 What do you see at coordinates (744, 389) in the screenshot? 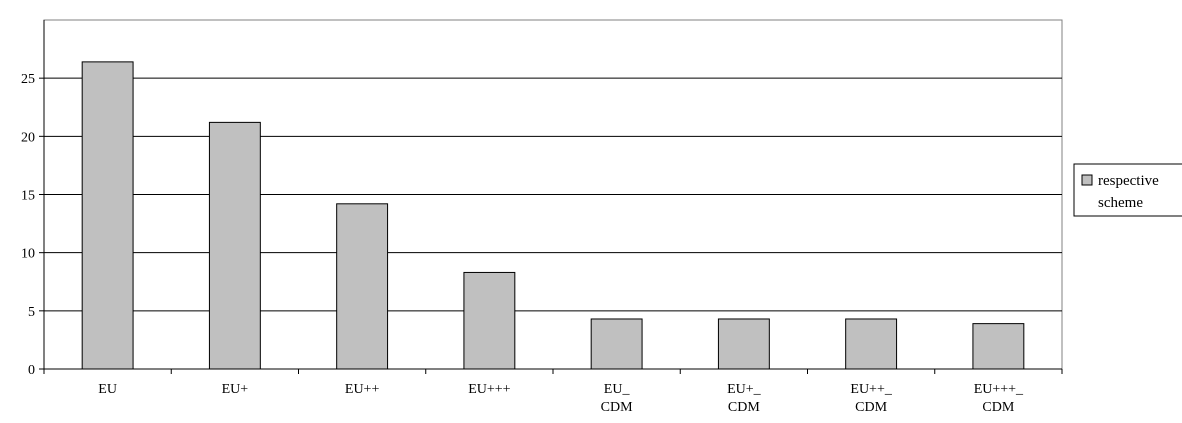
I see `x-category-label-line: EU+_` at bounding box center [744, 389].